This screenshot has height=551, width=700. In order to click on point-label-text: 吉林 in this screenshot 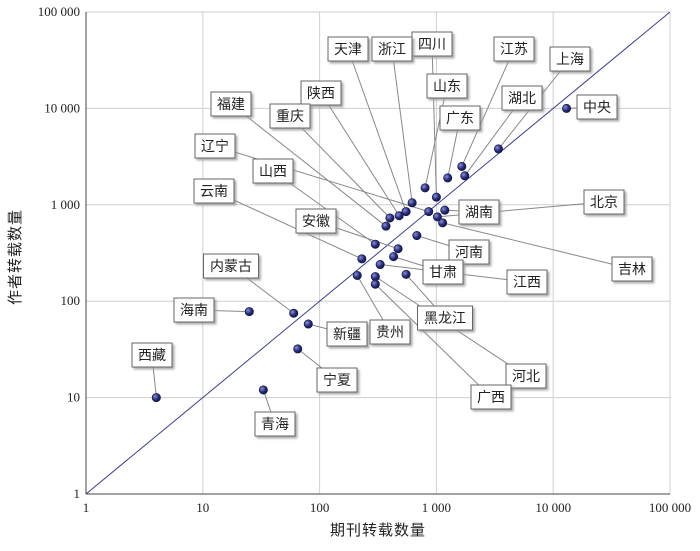, I will do `click(632, 270)`.